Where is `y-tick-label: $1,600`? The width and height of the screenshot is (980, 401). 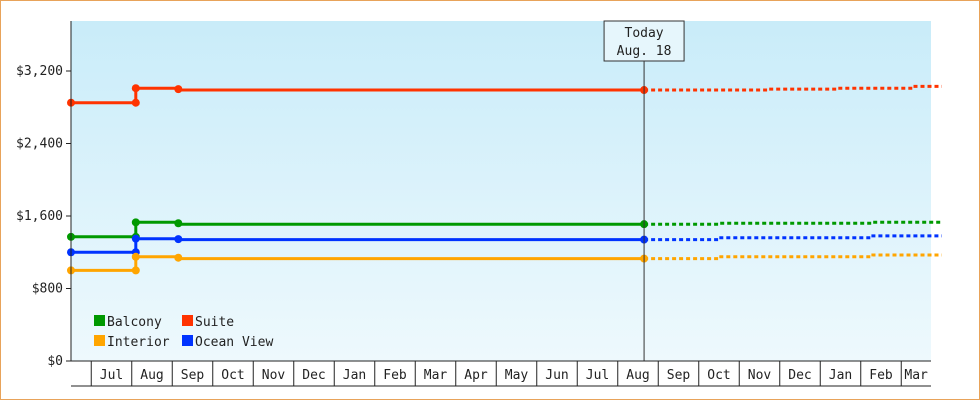
y-tick-label: $1,600 is located at coordinates (39, 216).